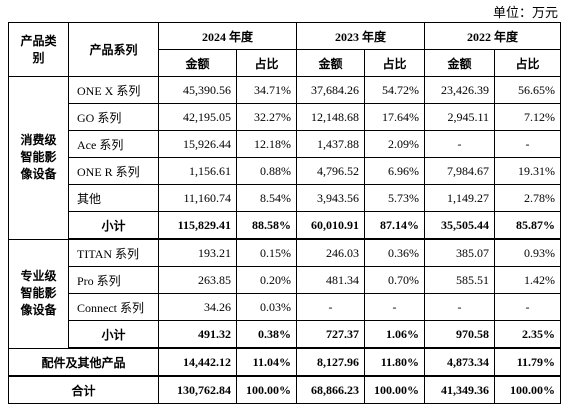 Image resolution: width=568 pixels, height=405 pixels. What do you see at coordinates (266, 90) in the screenshot?
I see `table-cell: 34.71%` at bounding box center [266, 90].